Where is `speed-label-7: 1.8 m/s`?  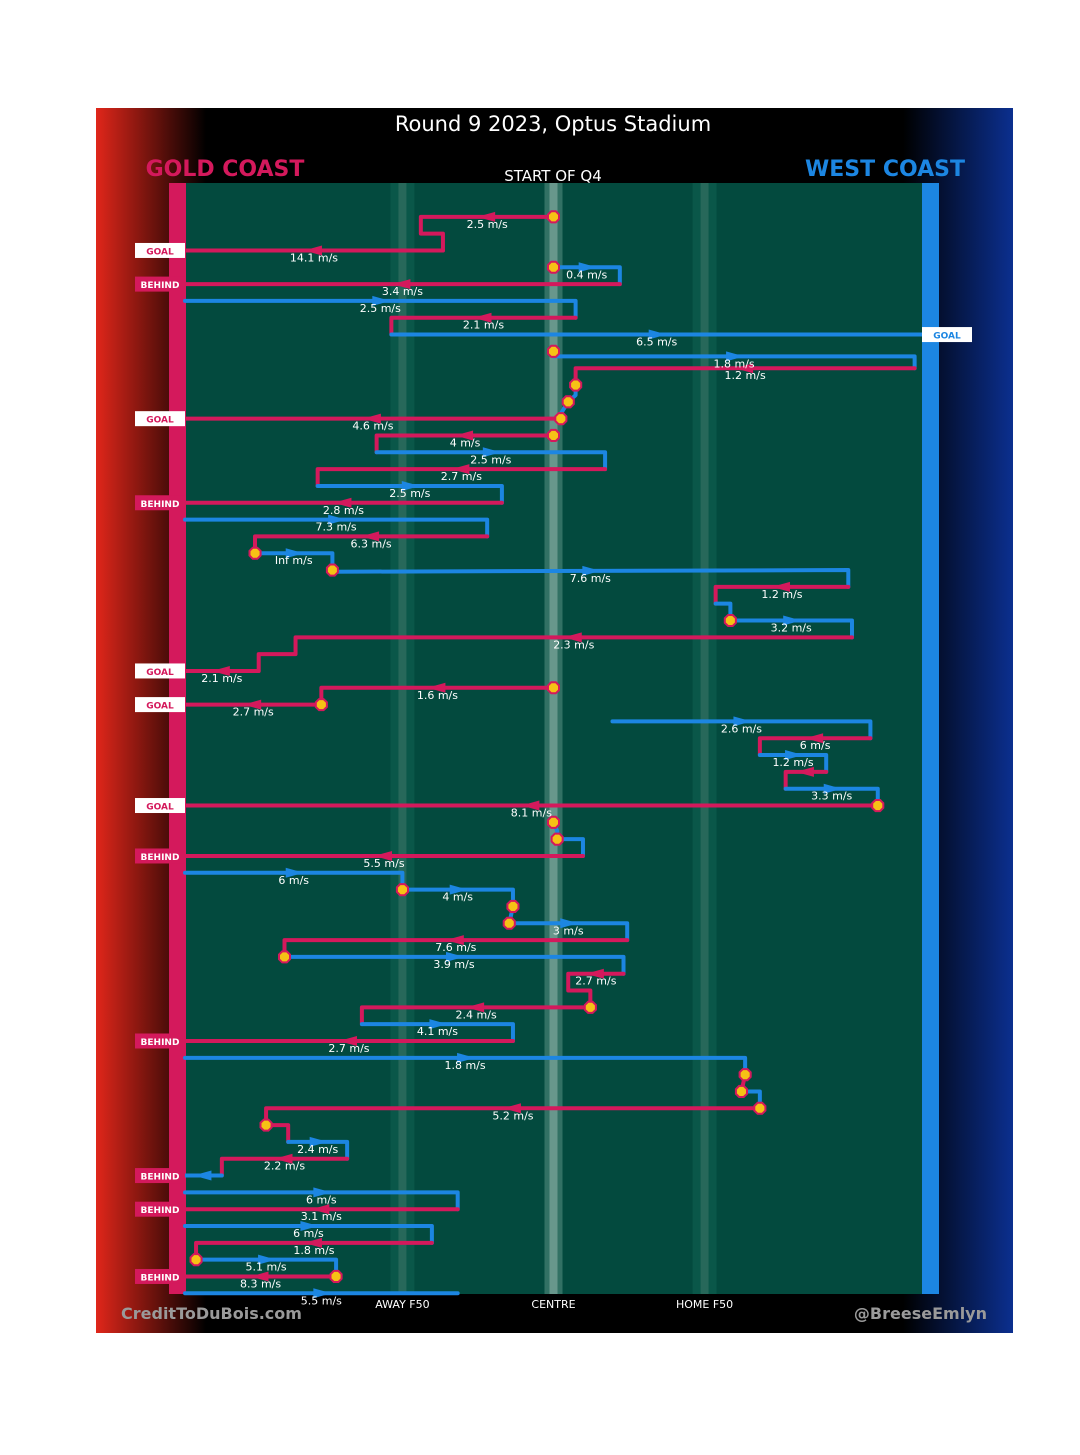
speed-label-7: 1.8 m/s is located at coordinates (733, 363).